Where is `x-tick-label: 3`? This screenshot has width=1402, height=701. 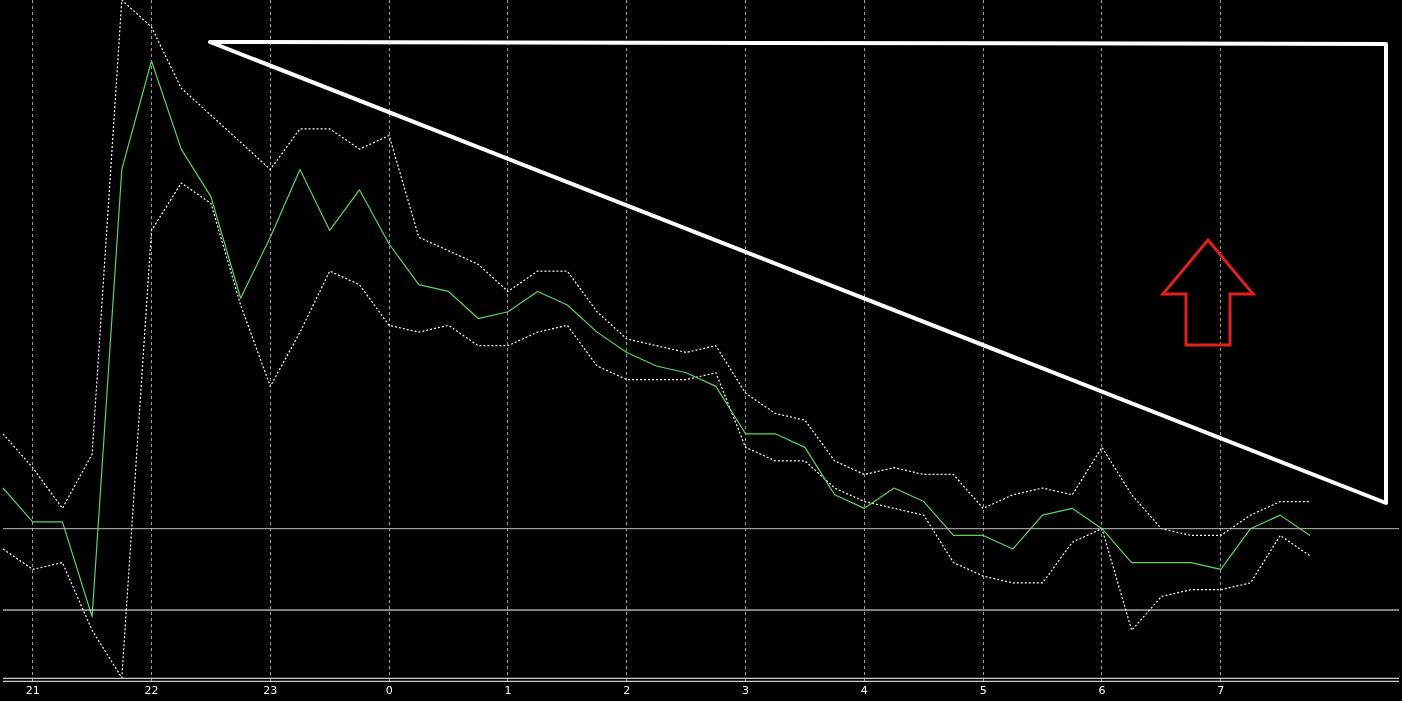 x-tick-label: 3 is located at coordinates (746, 691).